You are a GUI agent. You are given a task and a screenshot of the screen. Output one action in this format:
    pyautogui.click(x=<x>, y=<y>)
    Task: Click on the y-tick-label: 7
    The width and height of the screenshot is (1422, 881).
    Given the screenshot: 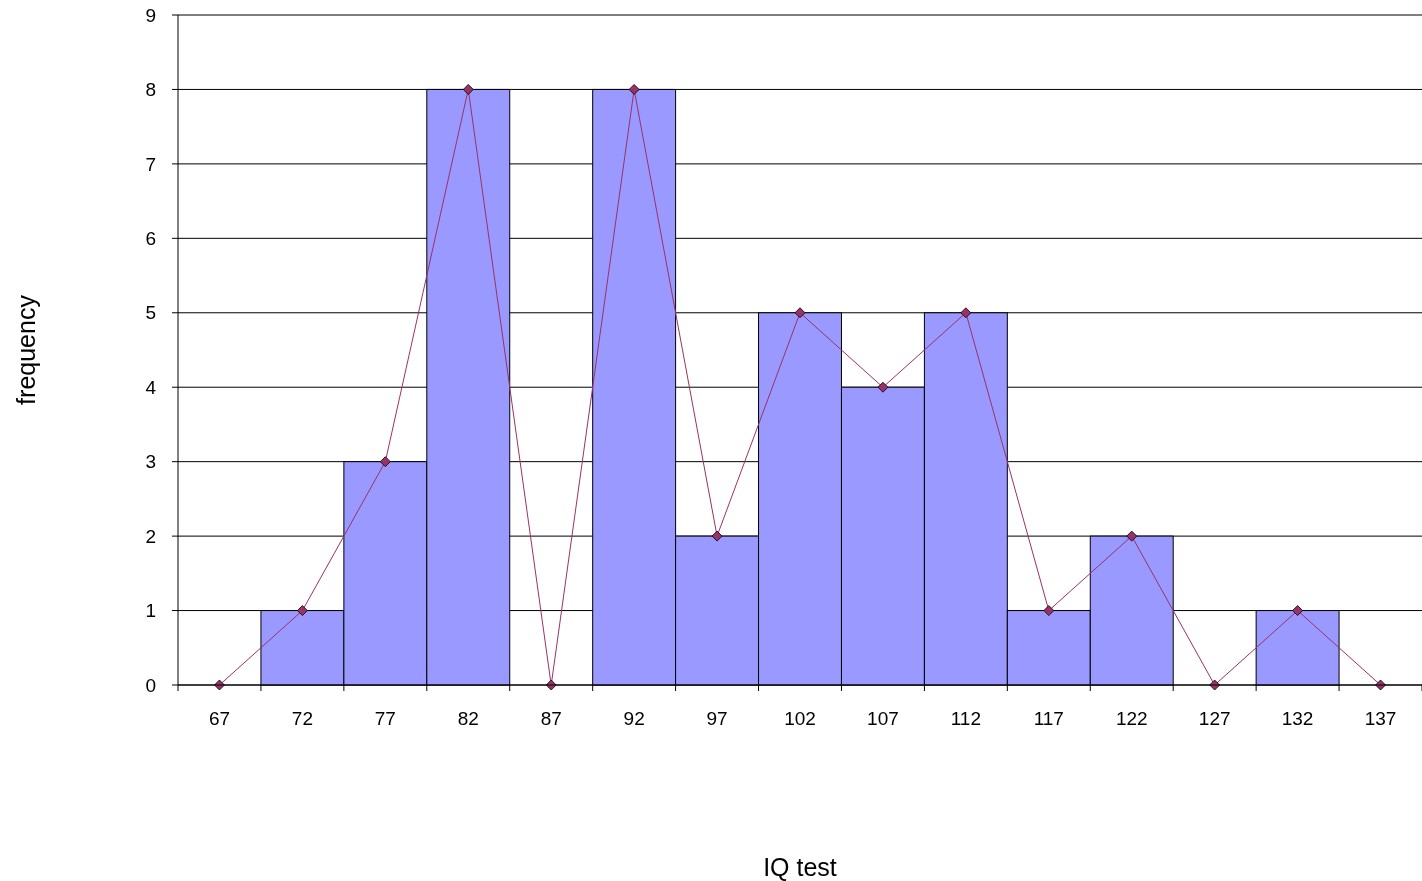 What is the action you would take?
    pyautogui.click(x=150, y=164)
    